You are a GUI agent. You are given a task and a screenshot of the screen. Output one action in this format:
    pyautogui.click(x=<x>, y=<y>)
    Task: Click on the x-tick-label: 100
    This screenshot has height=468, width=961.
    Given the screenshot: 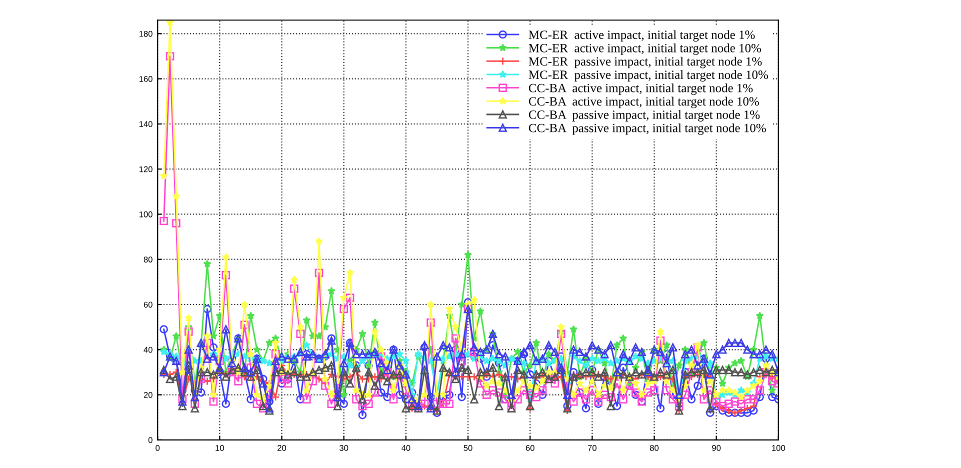 What is the action you would take?
    pyautogui.click(x=779, y=448)
    